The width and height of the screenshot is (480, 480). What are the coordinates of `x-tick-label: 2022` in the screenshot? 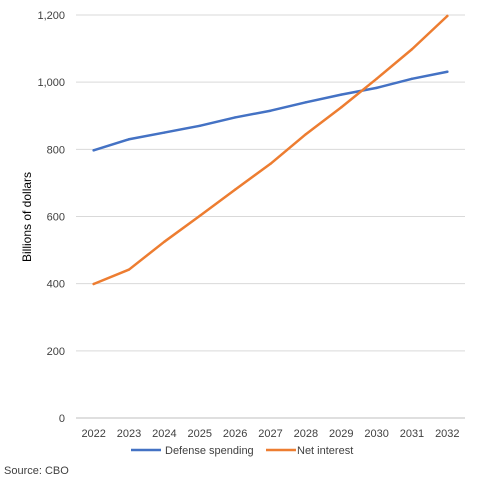 It's located at (93, 434).